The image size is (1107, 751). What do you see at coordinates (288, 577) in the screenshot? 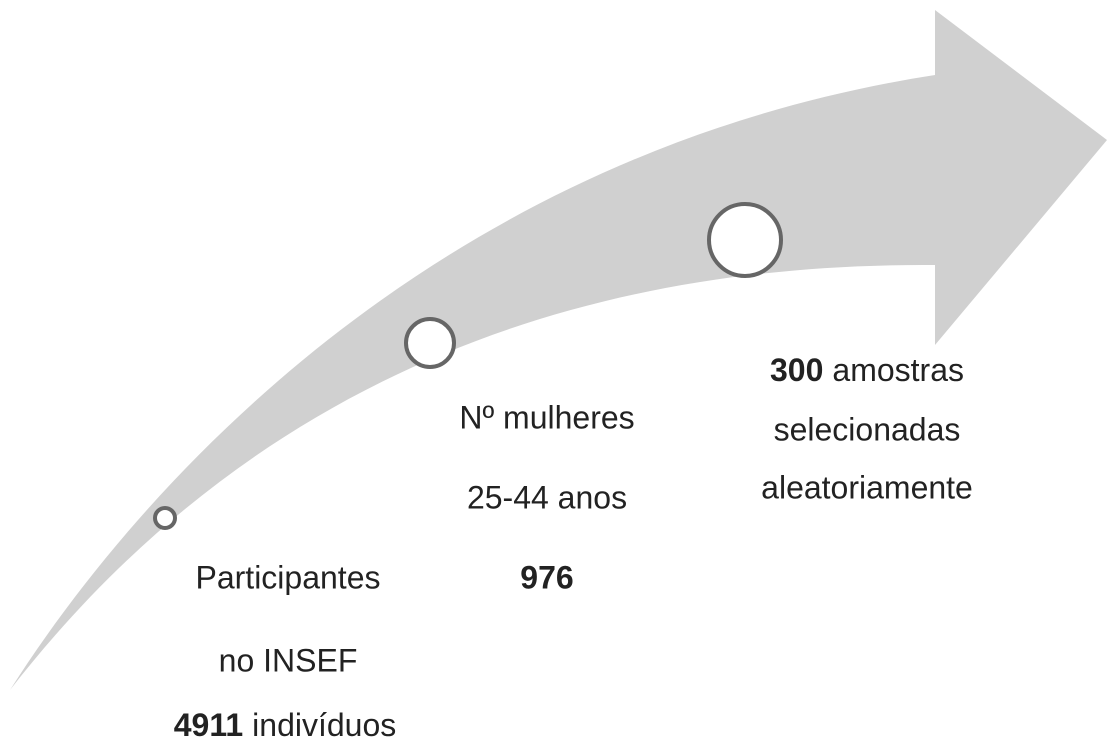
I see `step-line: Participantes` at bounding box center [288, 577].